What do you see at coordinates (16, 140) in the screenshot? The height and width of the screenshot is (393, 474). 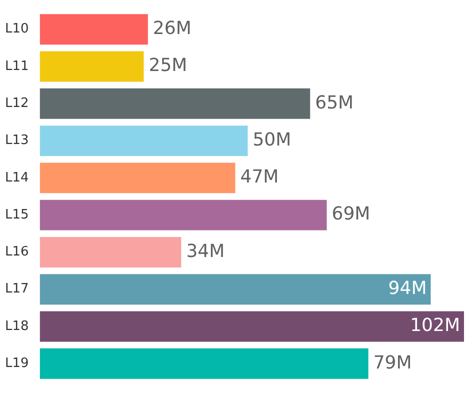 I see `y-tick-label: L13` at bounding box center [16, 140].